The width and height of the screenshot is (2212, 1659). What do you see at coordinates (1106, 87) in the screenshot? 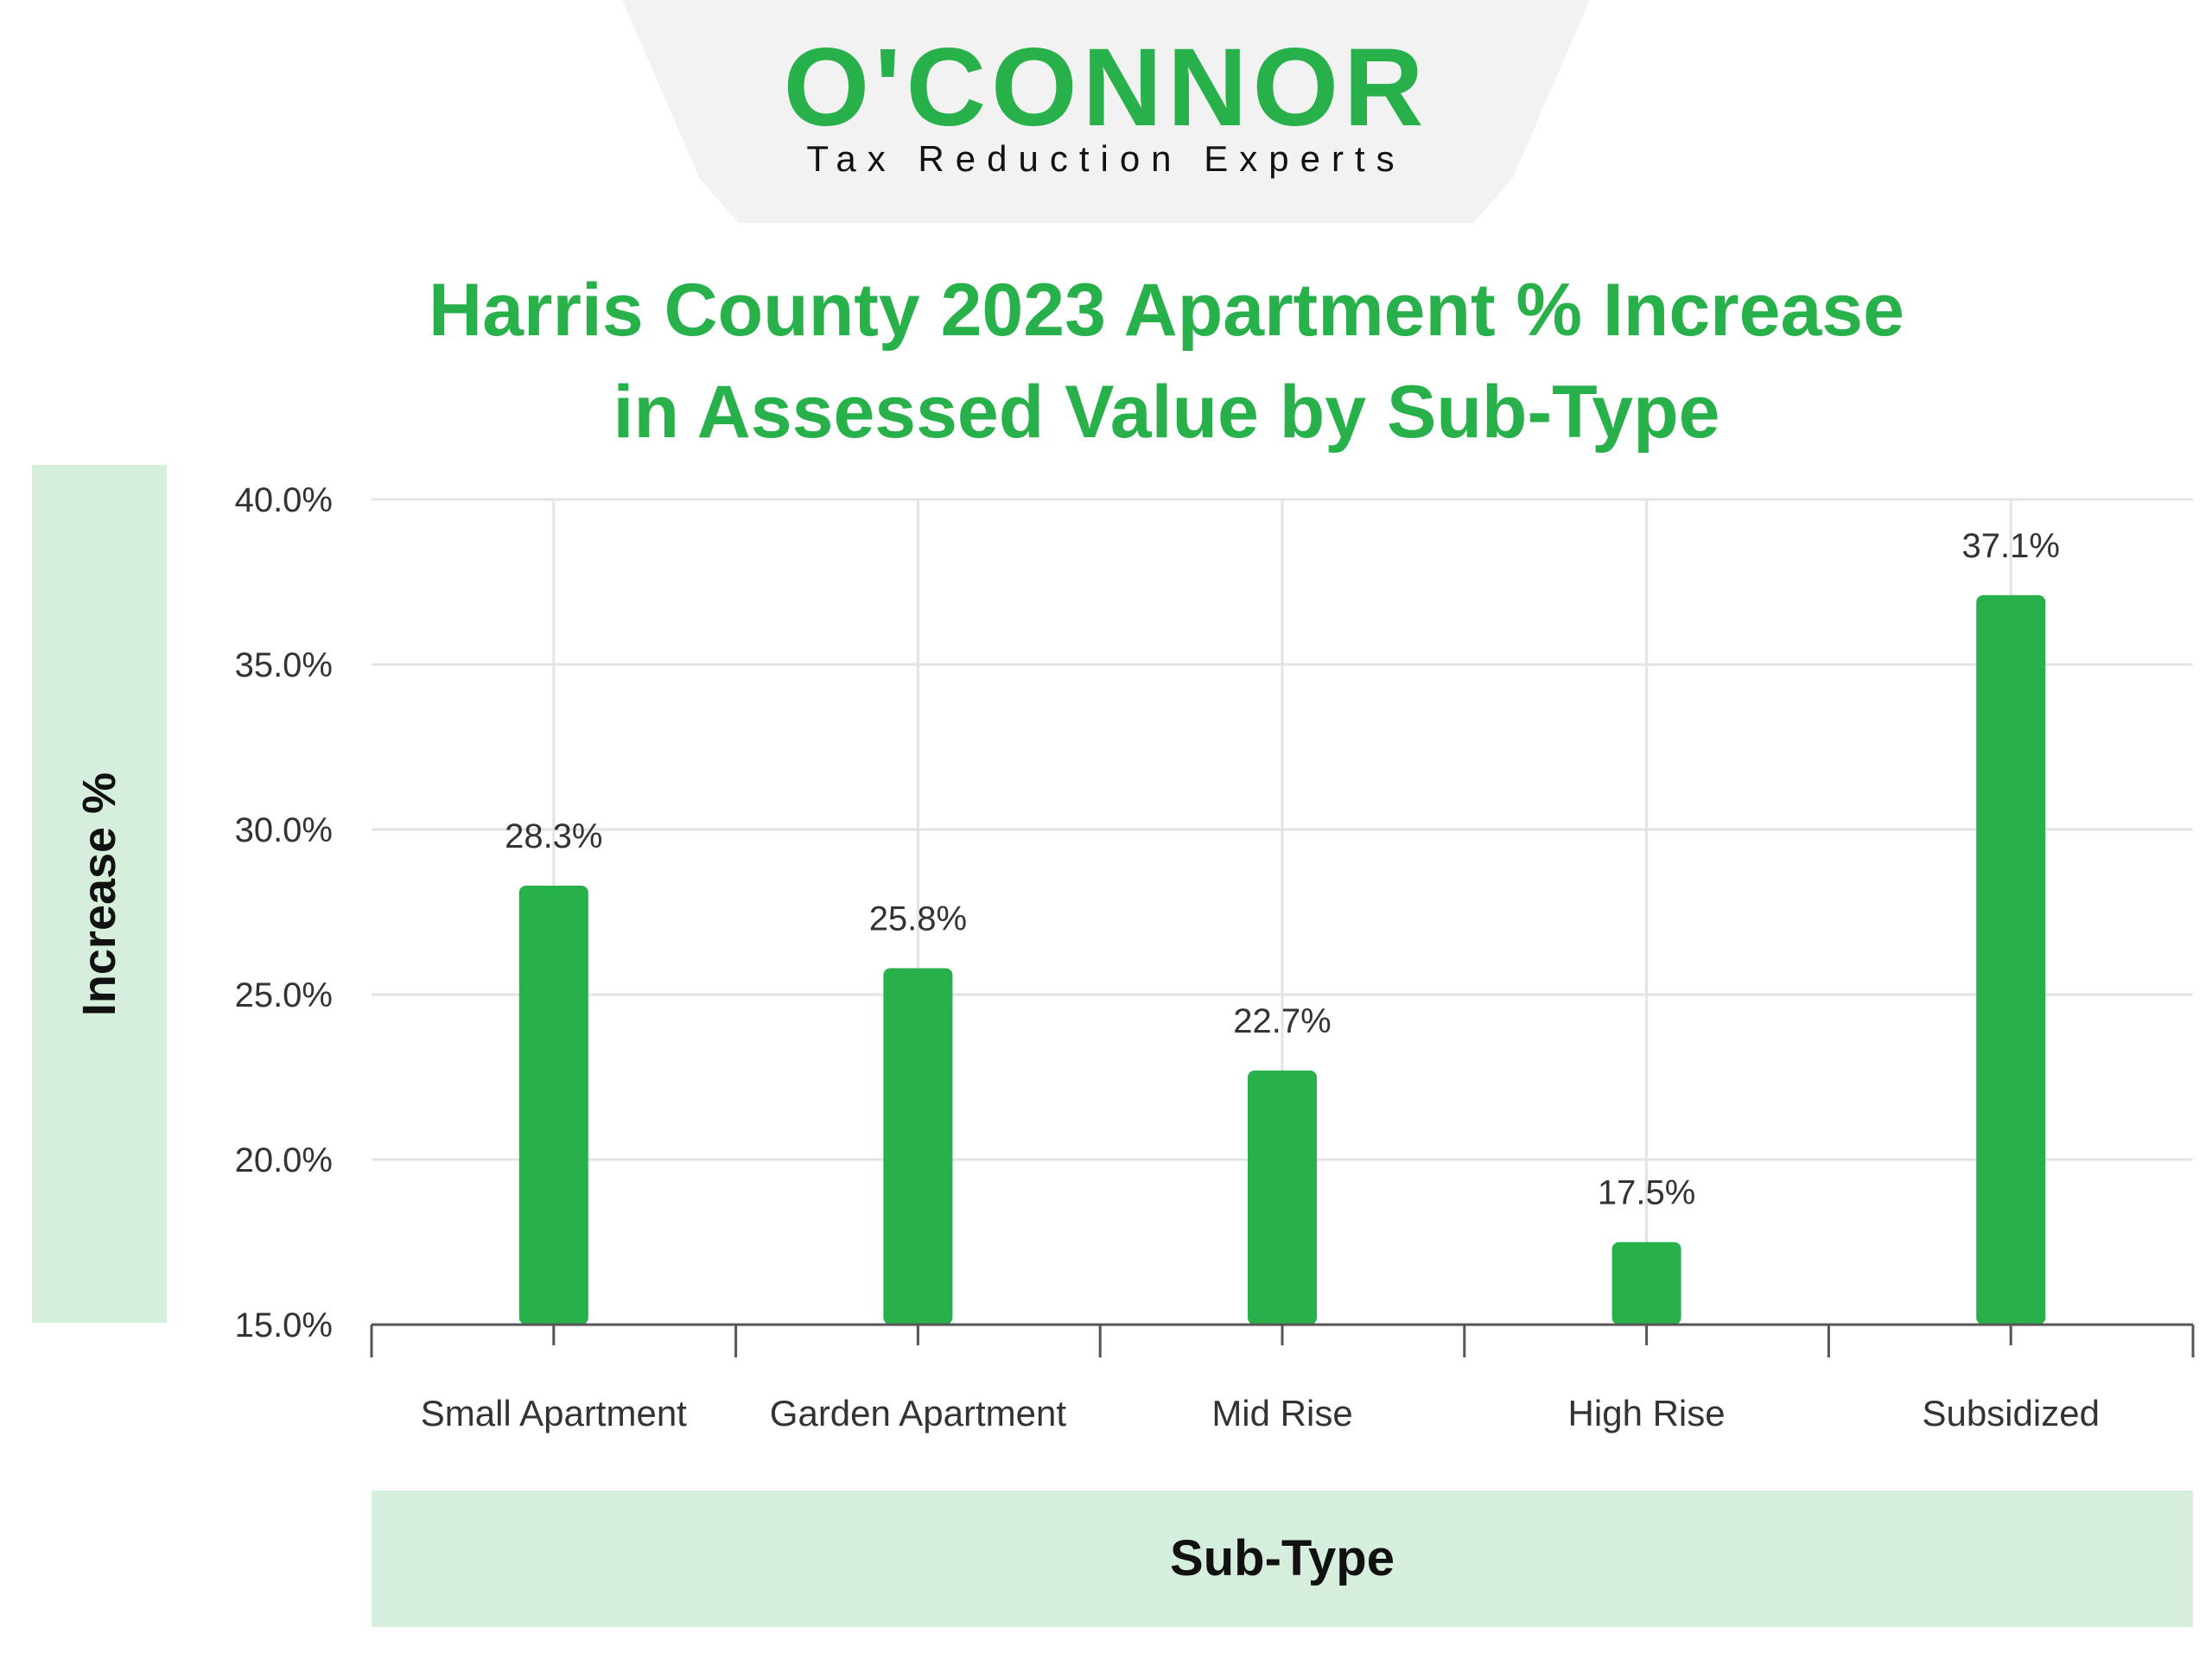
I see `logo-wordmark: O'CONNOR` at bounding box center [1106, 87].